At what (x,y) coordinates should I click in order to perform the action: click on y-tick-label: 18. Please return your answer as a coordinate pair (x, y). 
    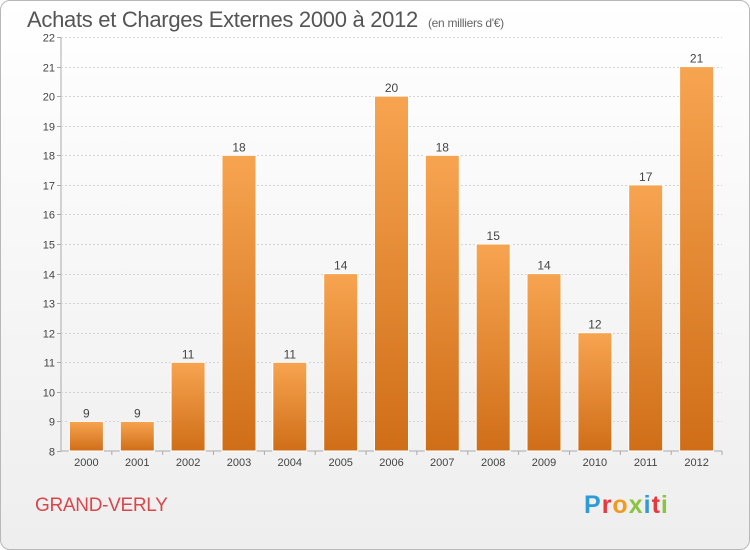
    Looking at the image, I should click on (49, 157).